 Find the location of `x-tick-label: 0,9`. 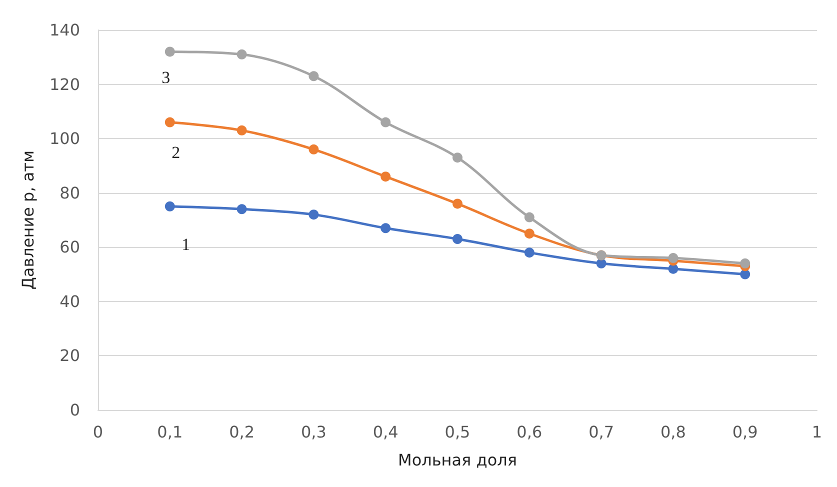

x-tick-label: 0,9 is located at coordinates (745, 432).